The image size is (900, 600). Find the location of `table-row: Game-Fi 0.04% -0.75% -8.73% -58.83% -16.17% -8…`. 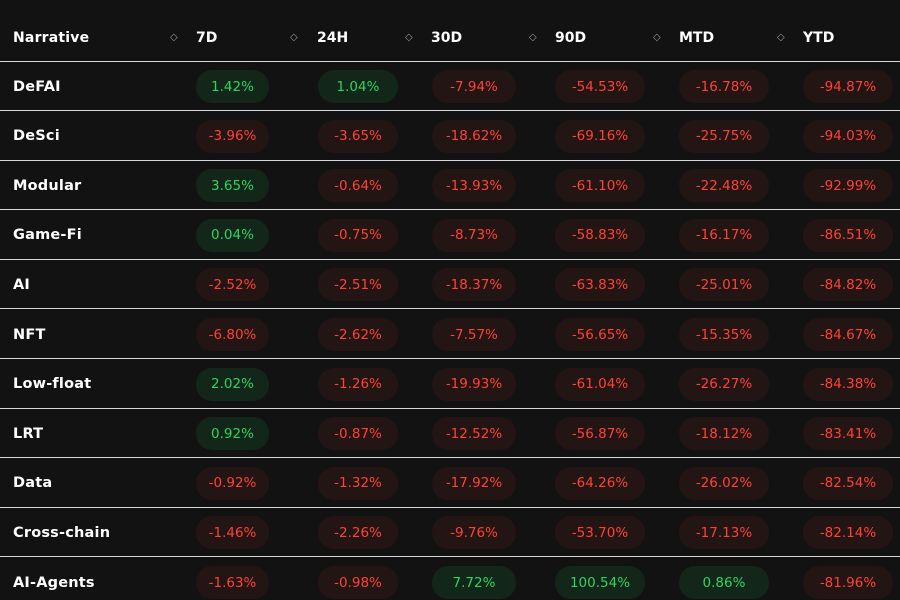

table-row: Game-Fi 0.04% -0.75% -8.73% -58.83% -16.17% -8… is located at coordinates (450, 235).